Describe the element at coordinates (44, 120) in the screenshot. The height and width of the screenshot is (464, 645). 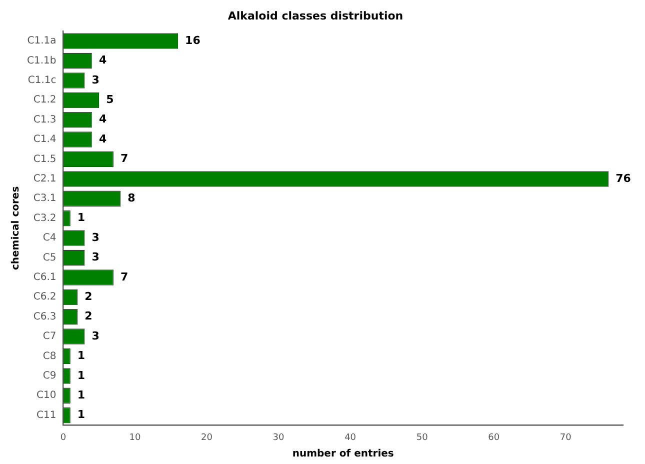
I see `y-tick-label: C1.3` at that location.